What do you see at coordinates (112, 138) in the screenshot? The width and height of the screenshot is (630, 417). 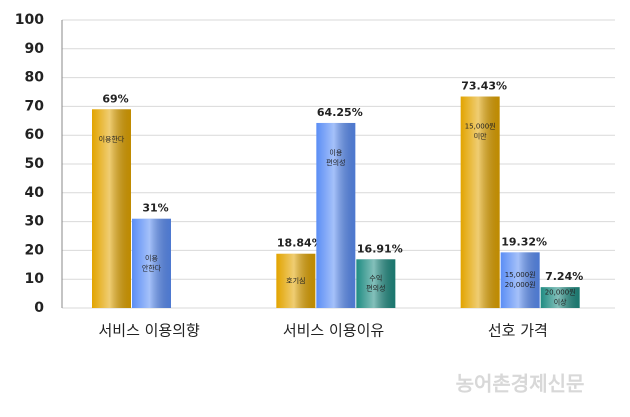 I see `bar-label: 이용한다` at bounding box center [112, 138].